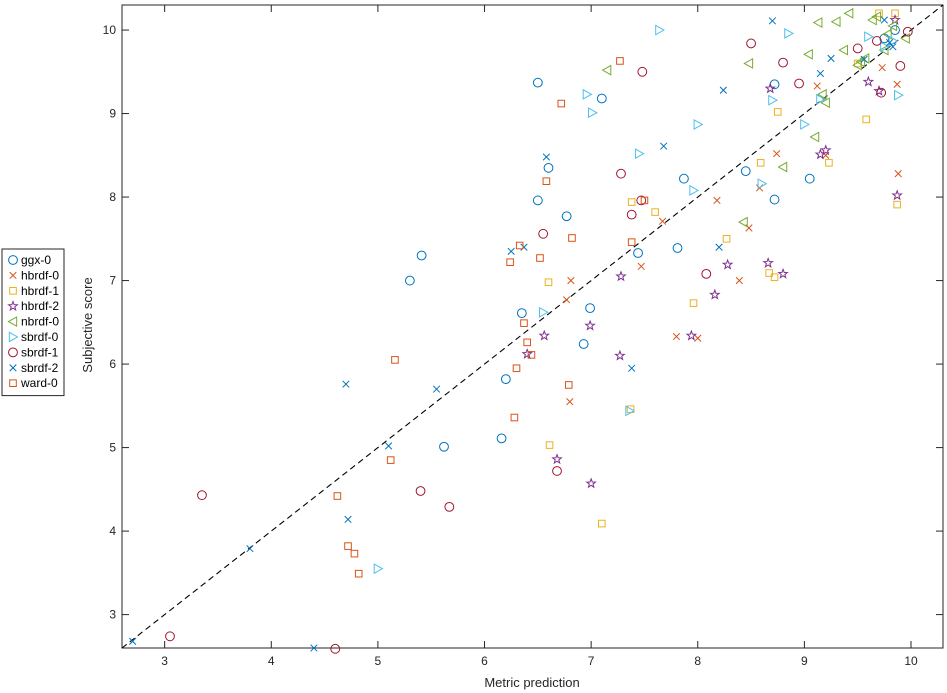  I want to click on legend-label: sbrdf-2, so click(40, 368).